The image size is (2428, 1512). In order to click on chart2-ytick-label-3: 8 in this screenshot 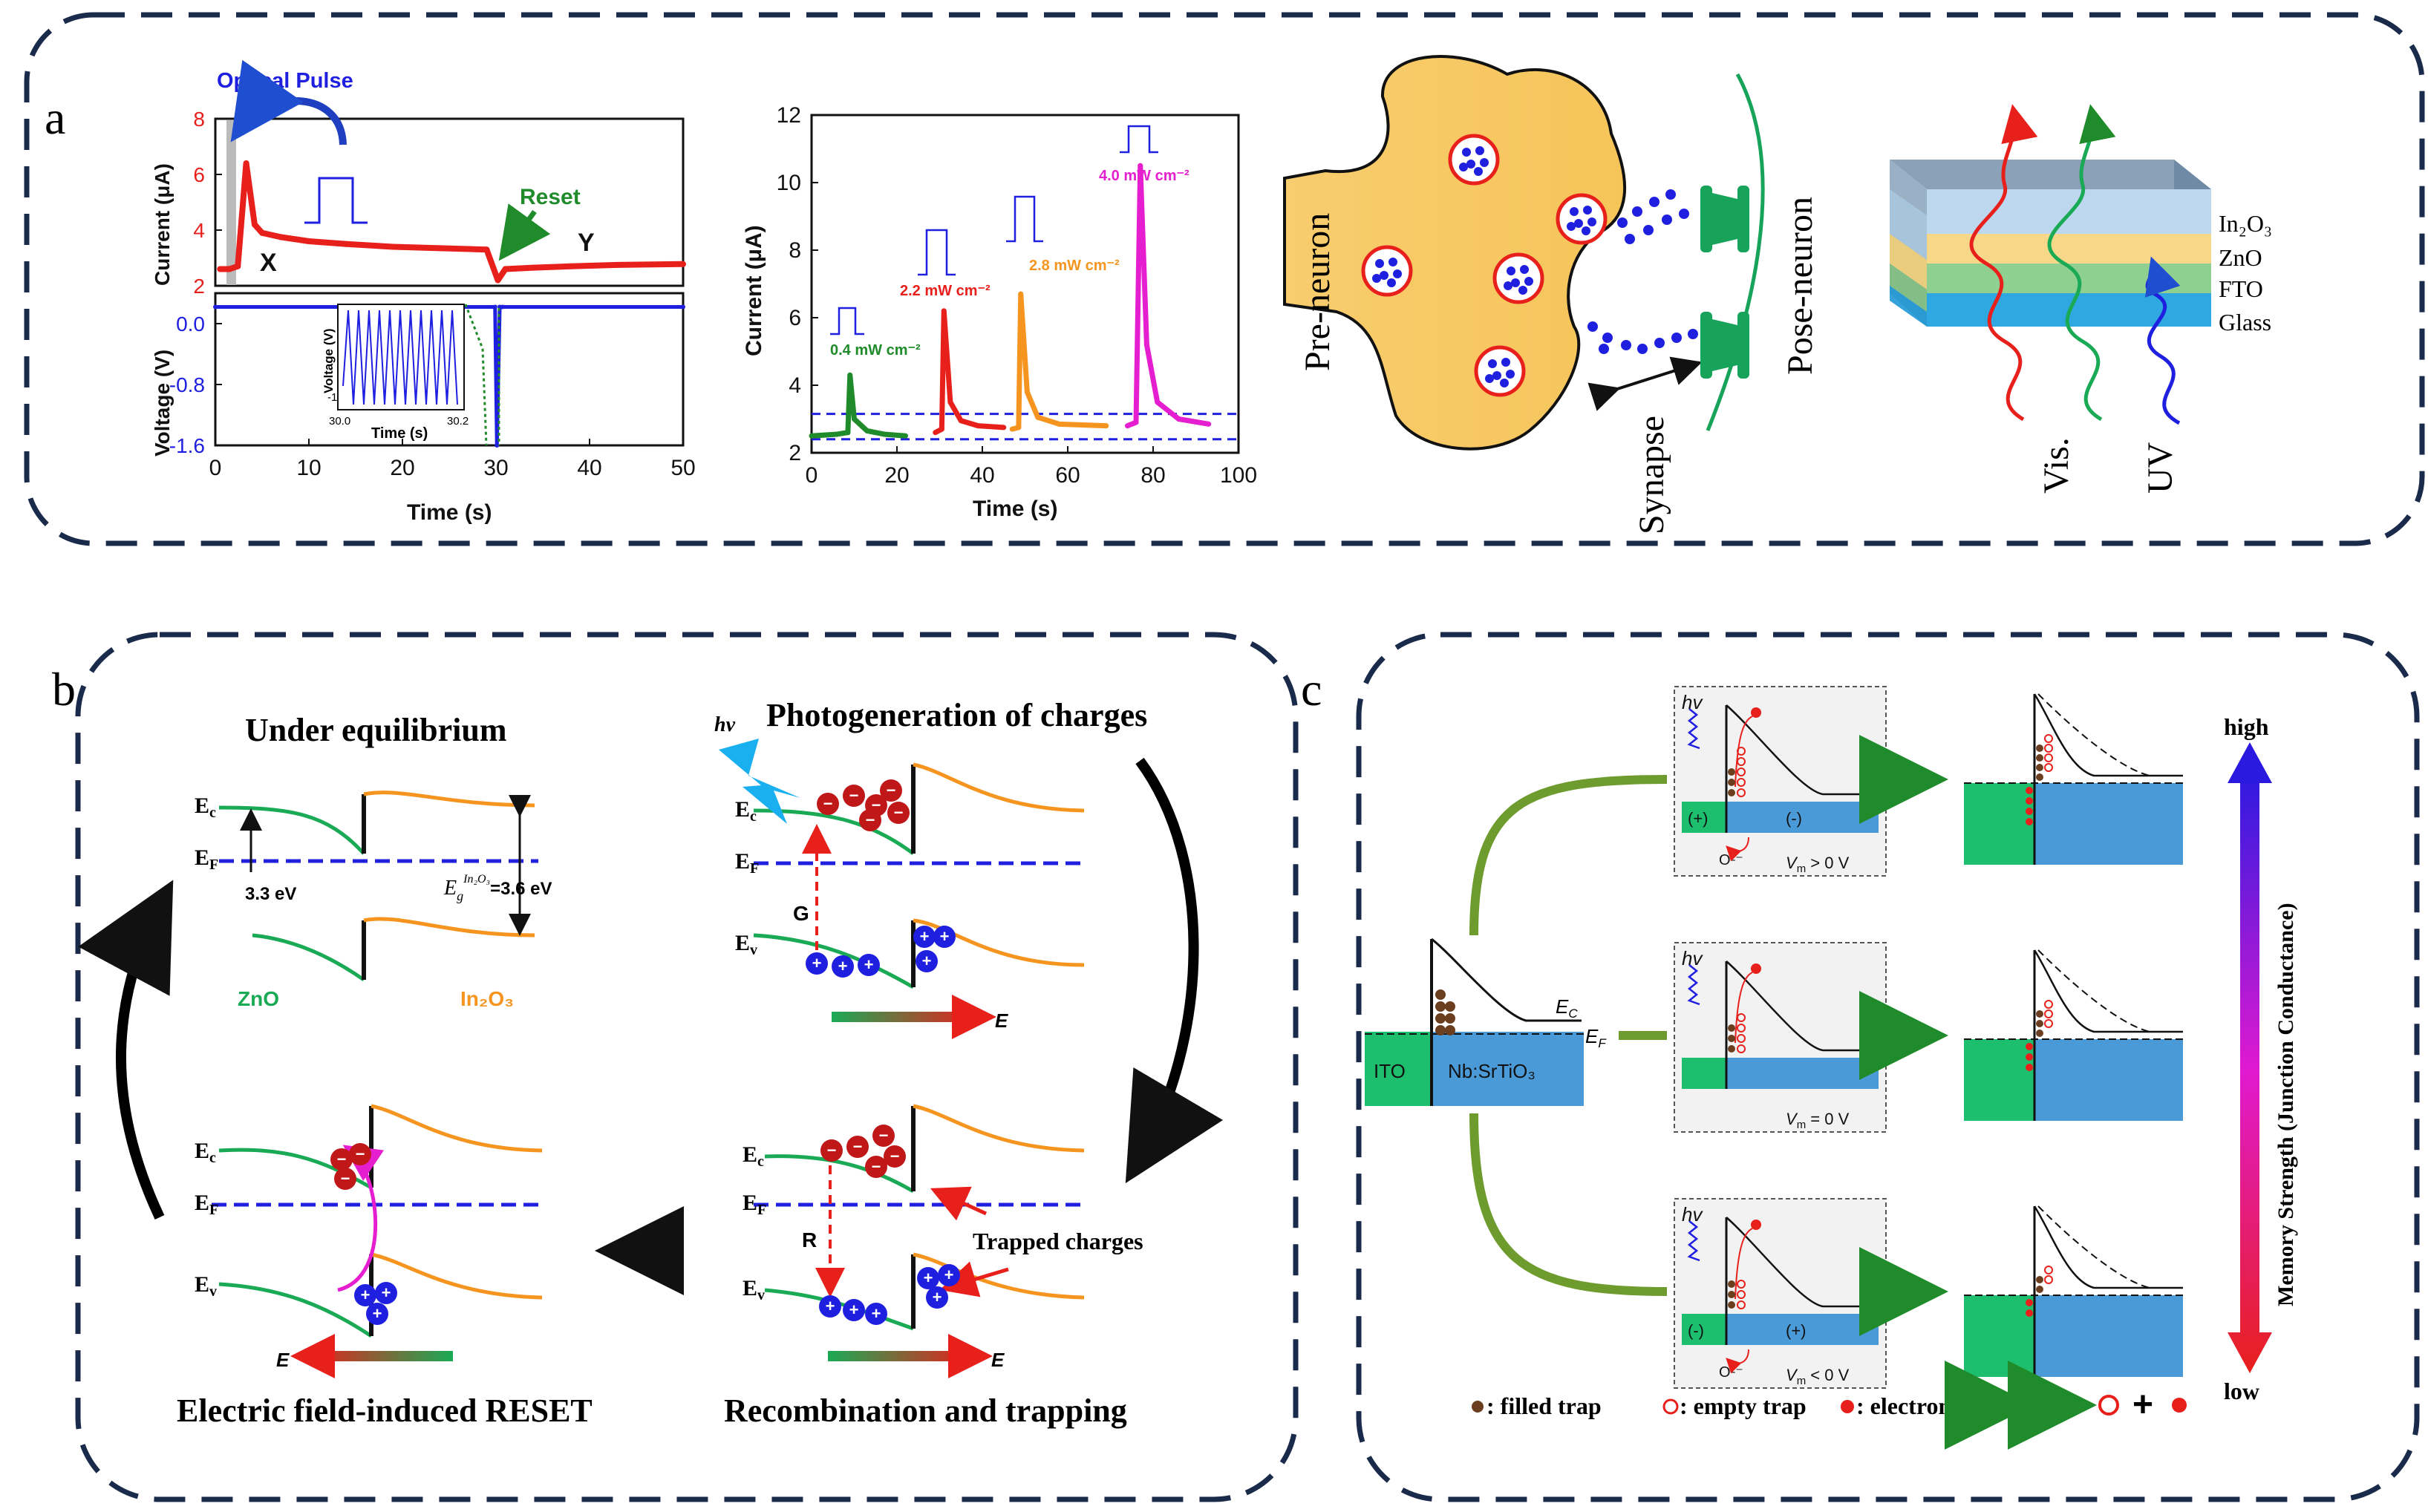, I will do `click(795, 251)`.